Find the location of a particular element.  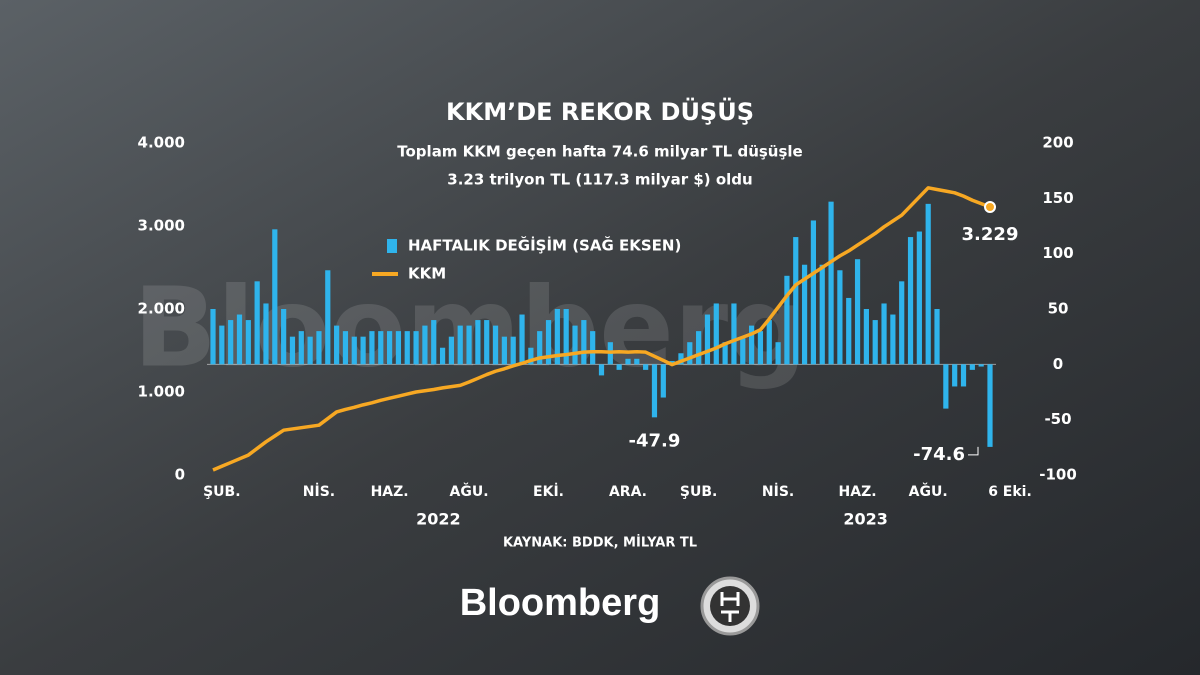

data-label: -74.6 is located at coordinates (939, 454).